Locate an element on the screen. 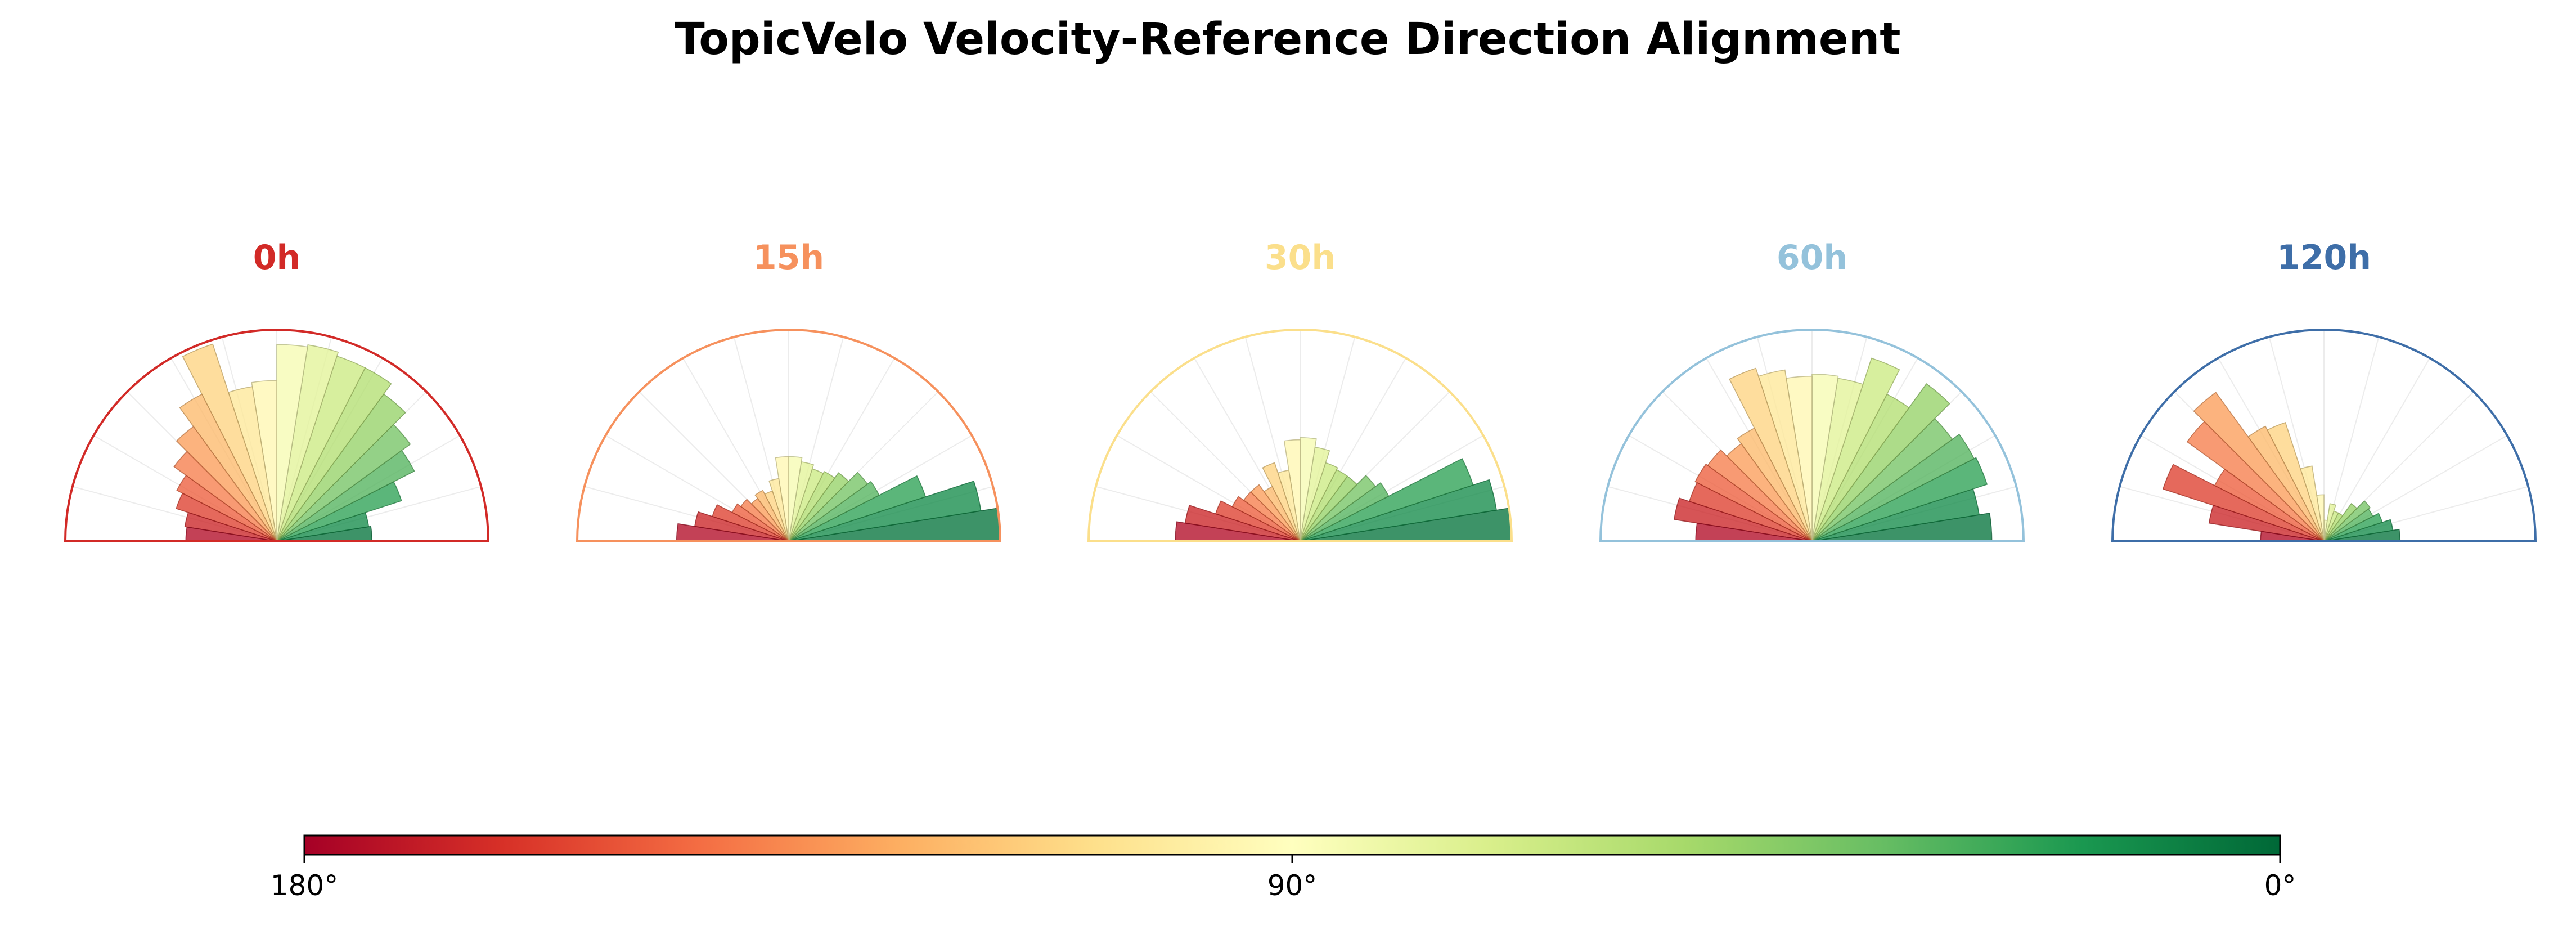 This screenshot has width=2576, height=925. panel-120h: 120h is located at coordinates (2324, 390).